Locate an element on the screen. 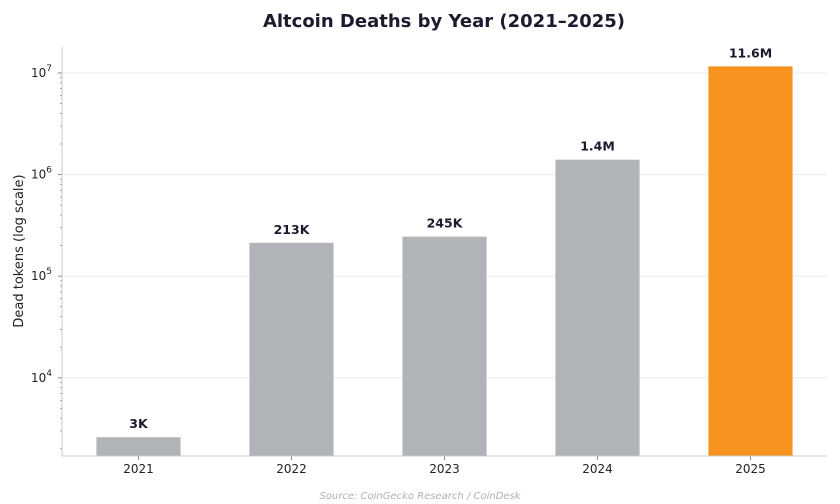  y-tick-label: 10⁶ is located at coordinates (41, 174).